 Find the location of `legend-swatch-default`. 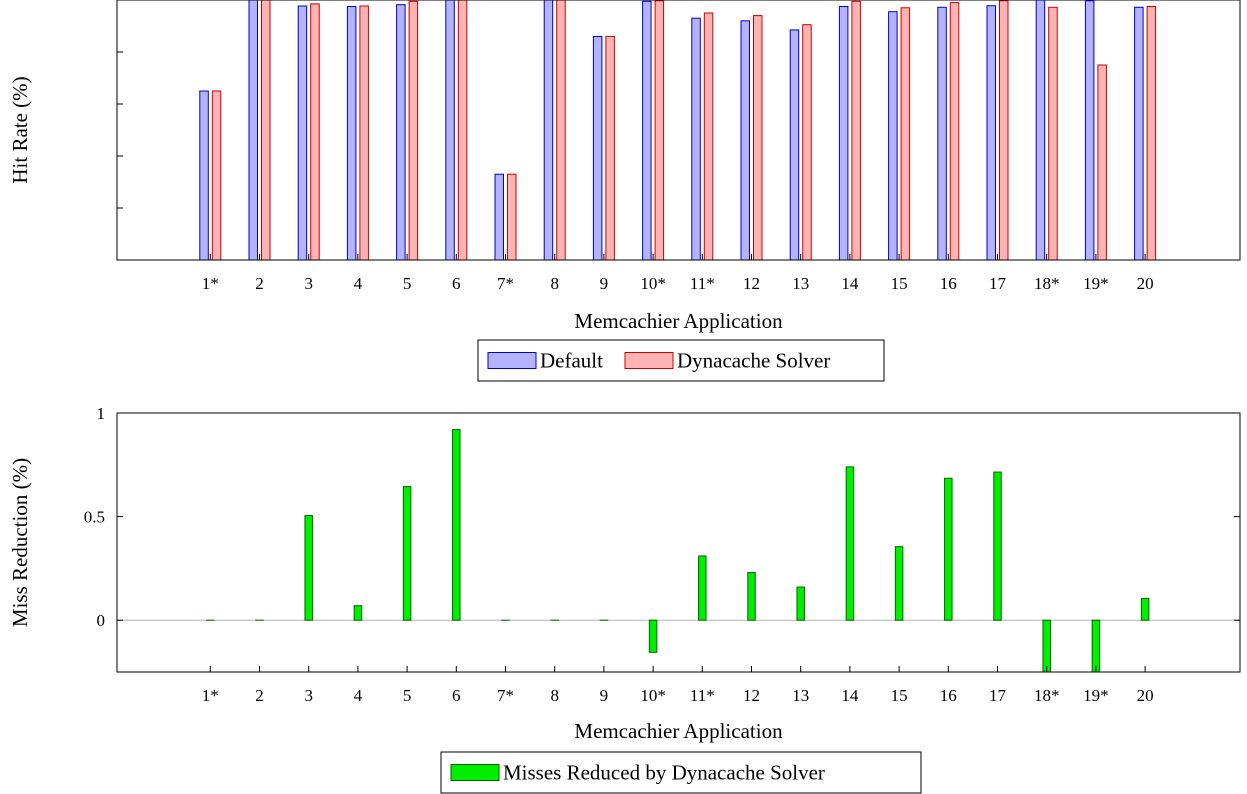

legend-swatch-default is located at coordinates (512, 360).